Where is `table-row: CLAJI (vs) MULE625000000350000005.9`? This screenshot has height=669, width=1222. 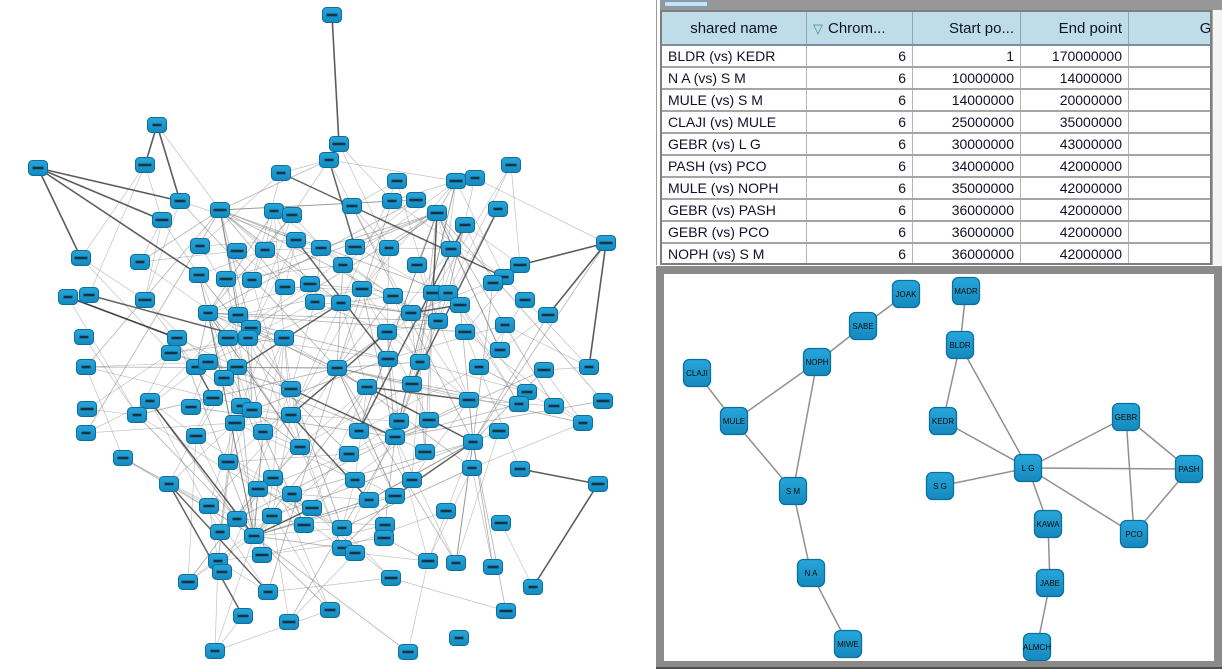
table-row: CLAJI (vs) MULE625000000350000005.9 is located at coordinates (936, 122).